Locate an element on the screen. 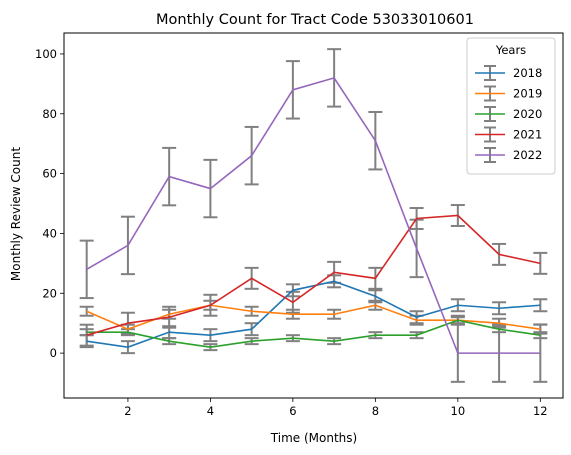  legend-handle-2018 is located at coordinates (490, 73).